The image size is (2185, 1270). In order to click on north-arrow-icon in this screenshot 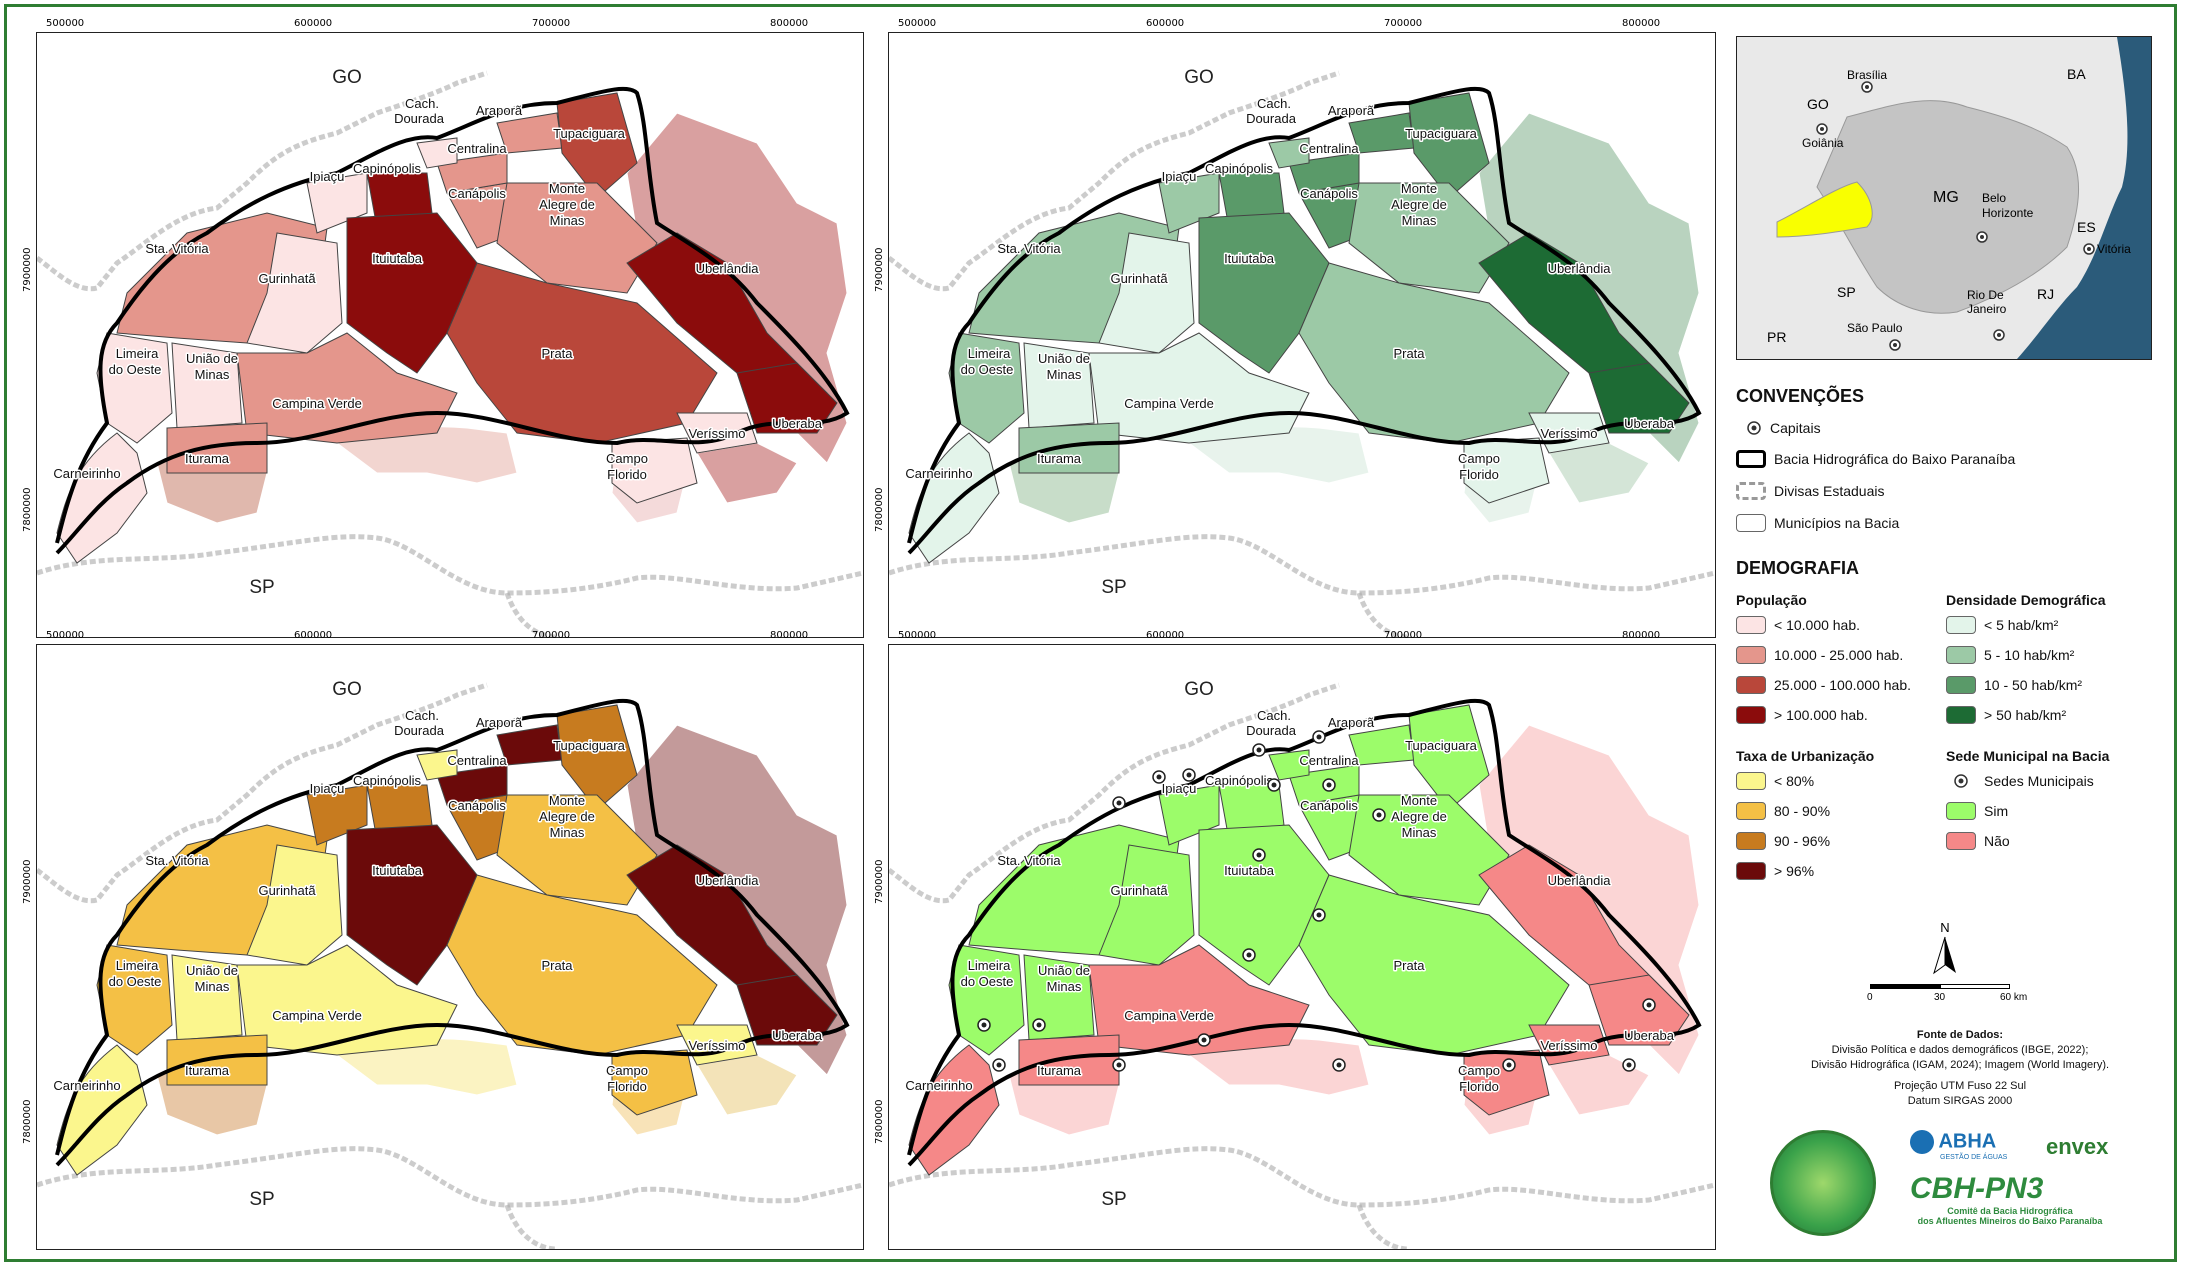, I will do `click(1944, 955)`.